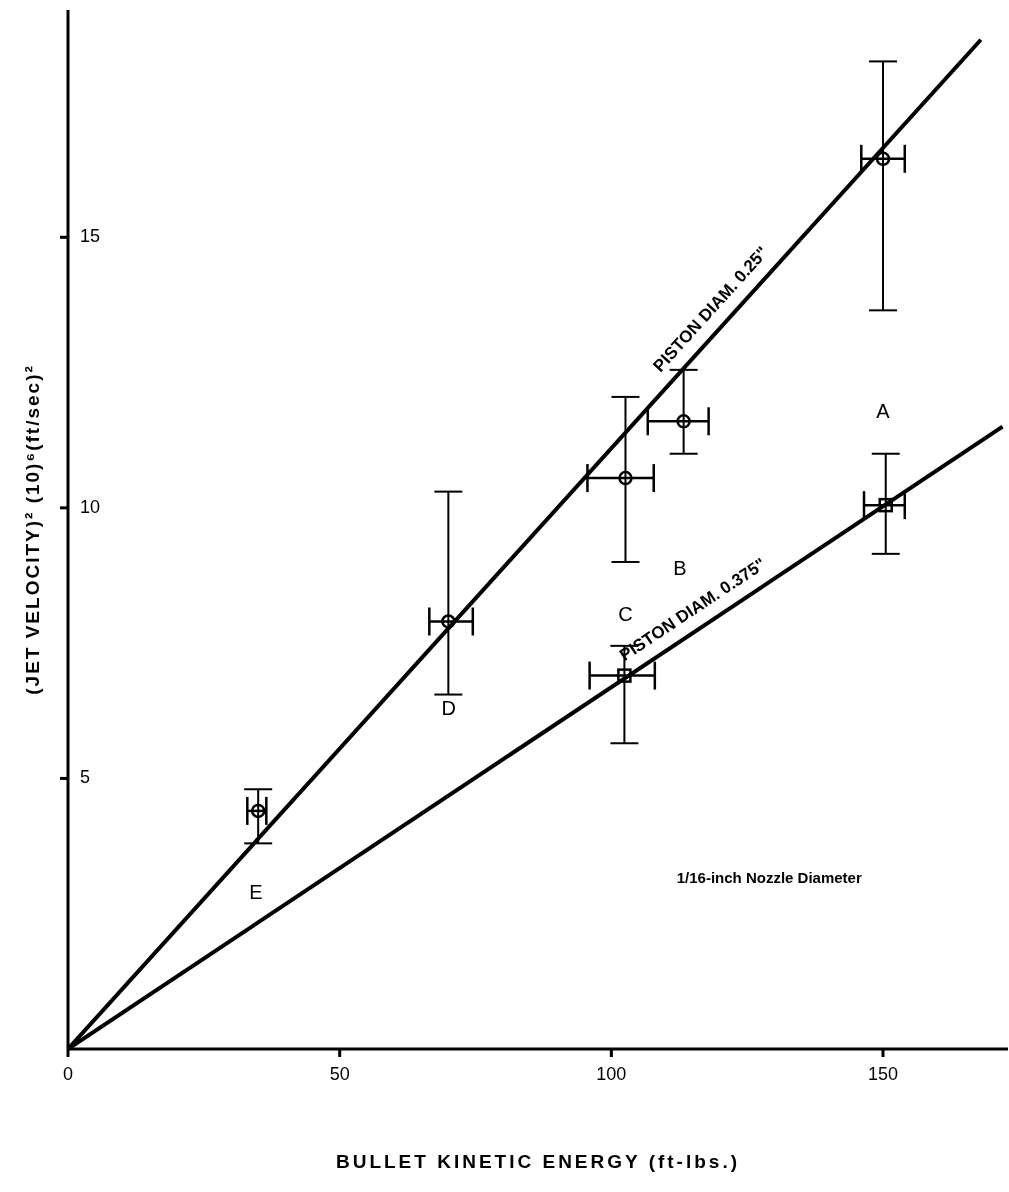 The width and height of the screenshot is (1009, 1192). I want to click on x-tick-label: 150, so click(883, 1073).